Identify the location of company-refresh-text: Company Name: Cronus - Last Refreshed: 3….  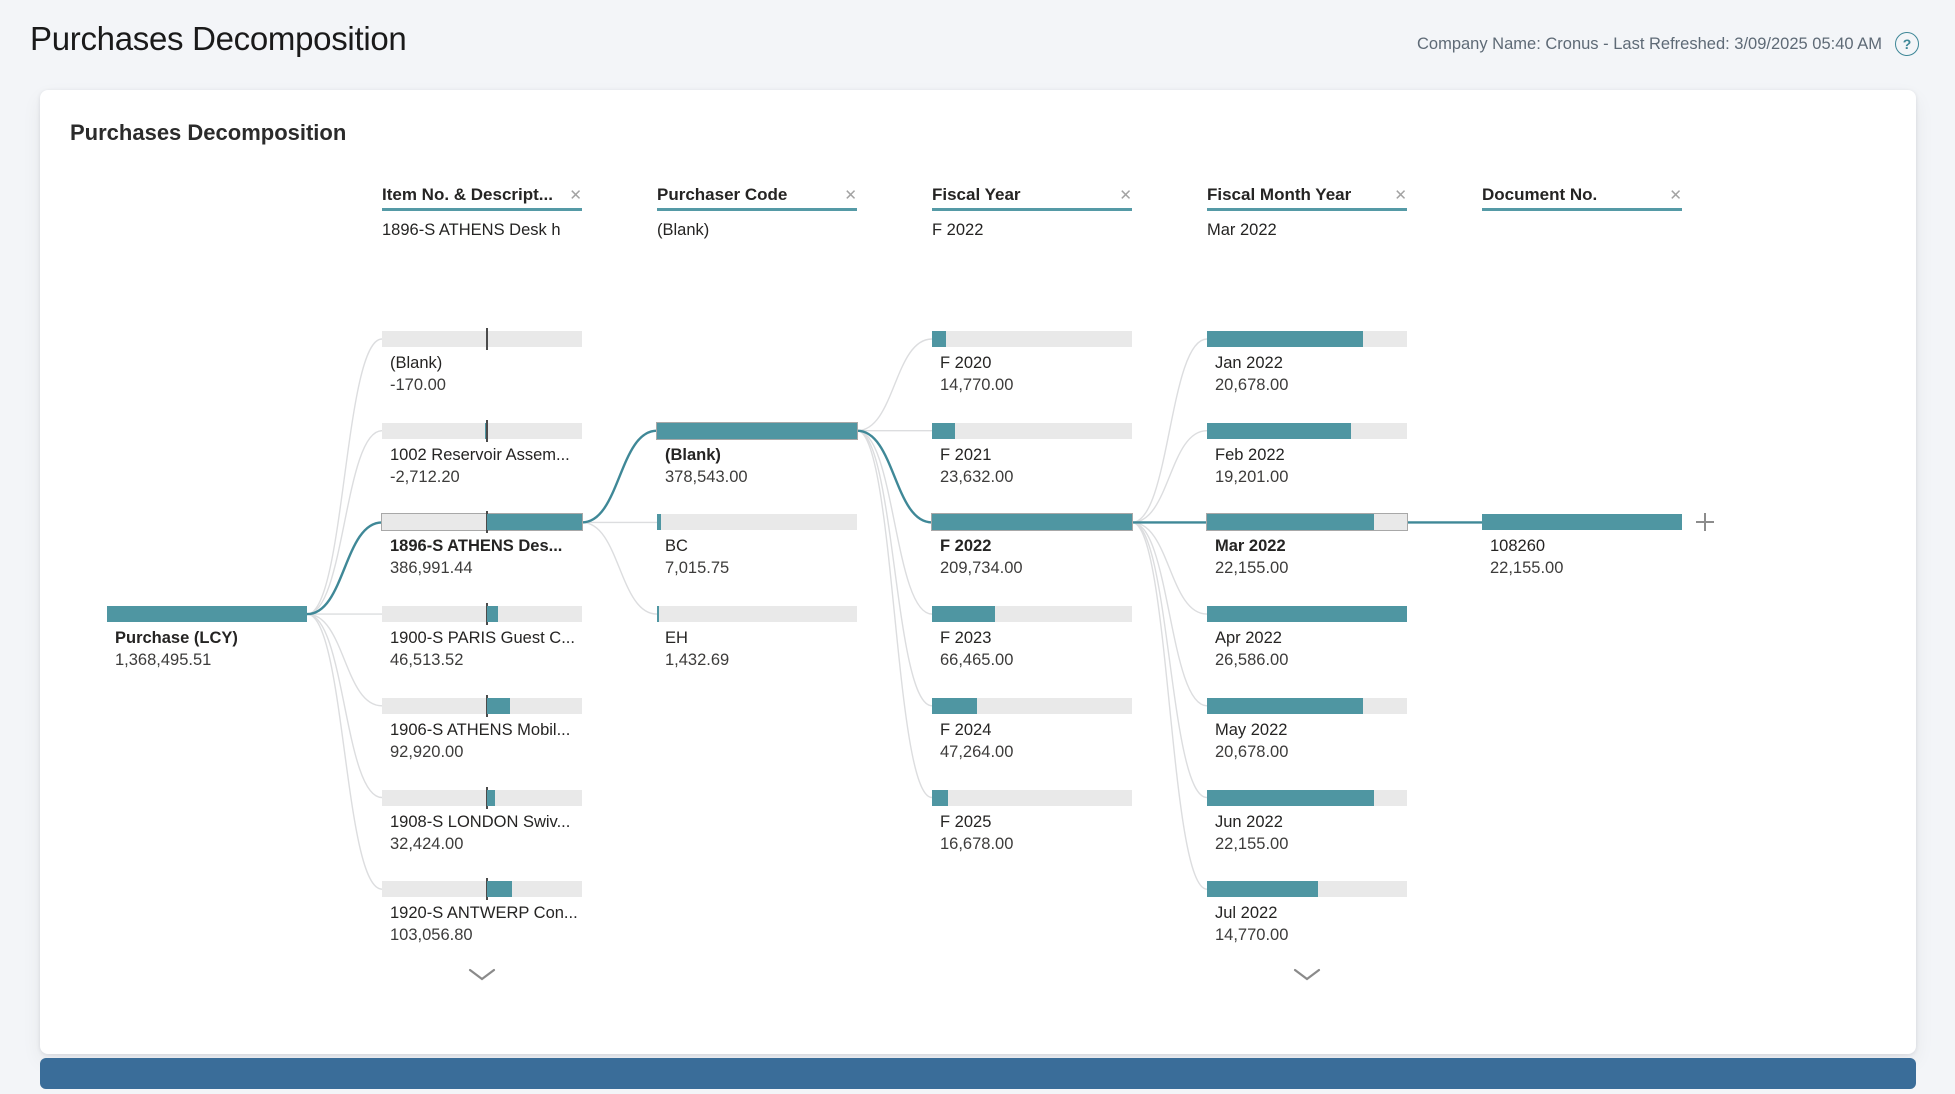
(1649, 43).